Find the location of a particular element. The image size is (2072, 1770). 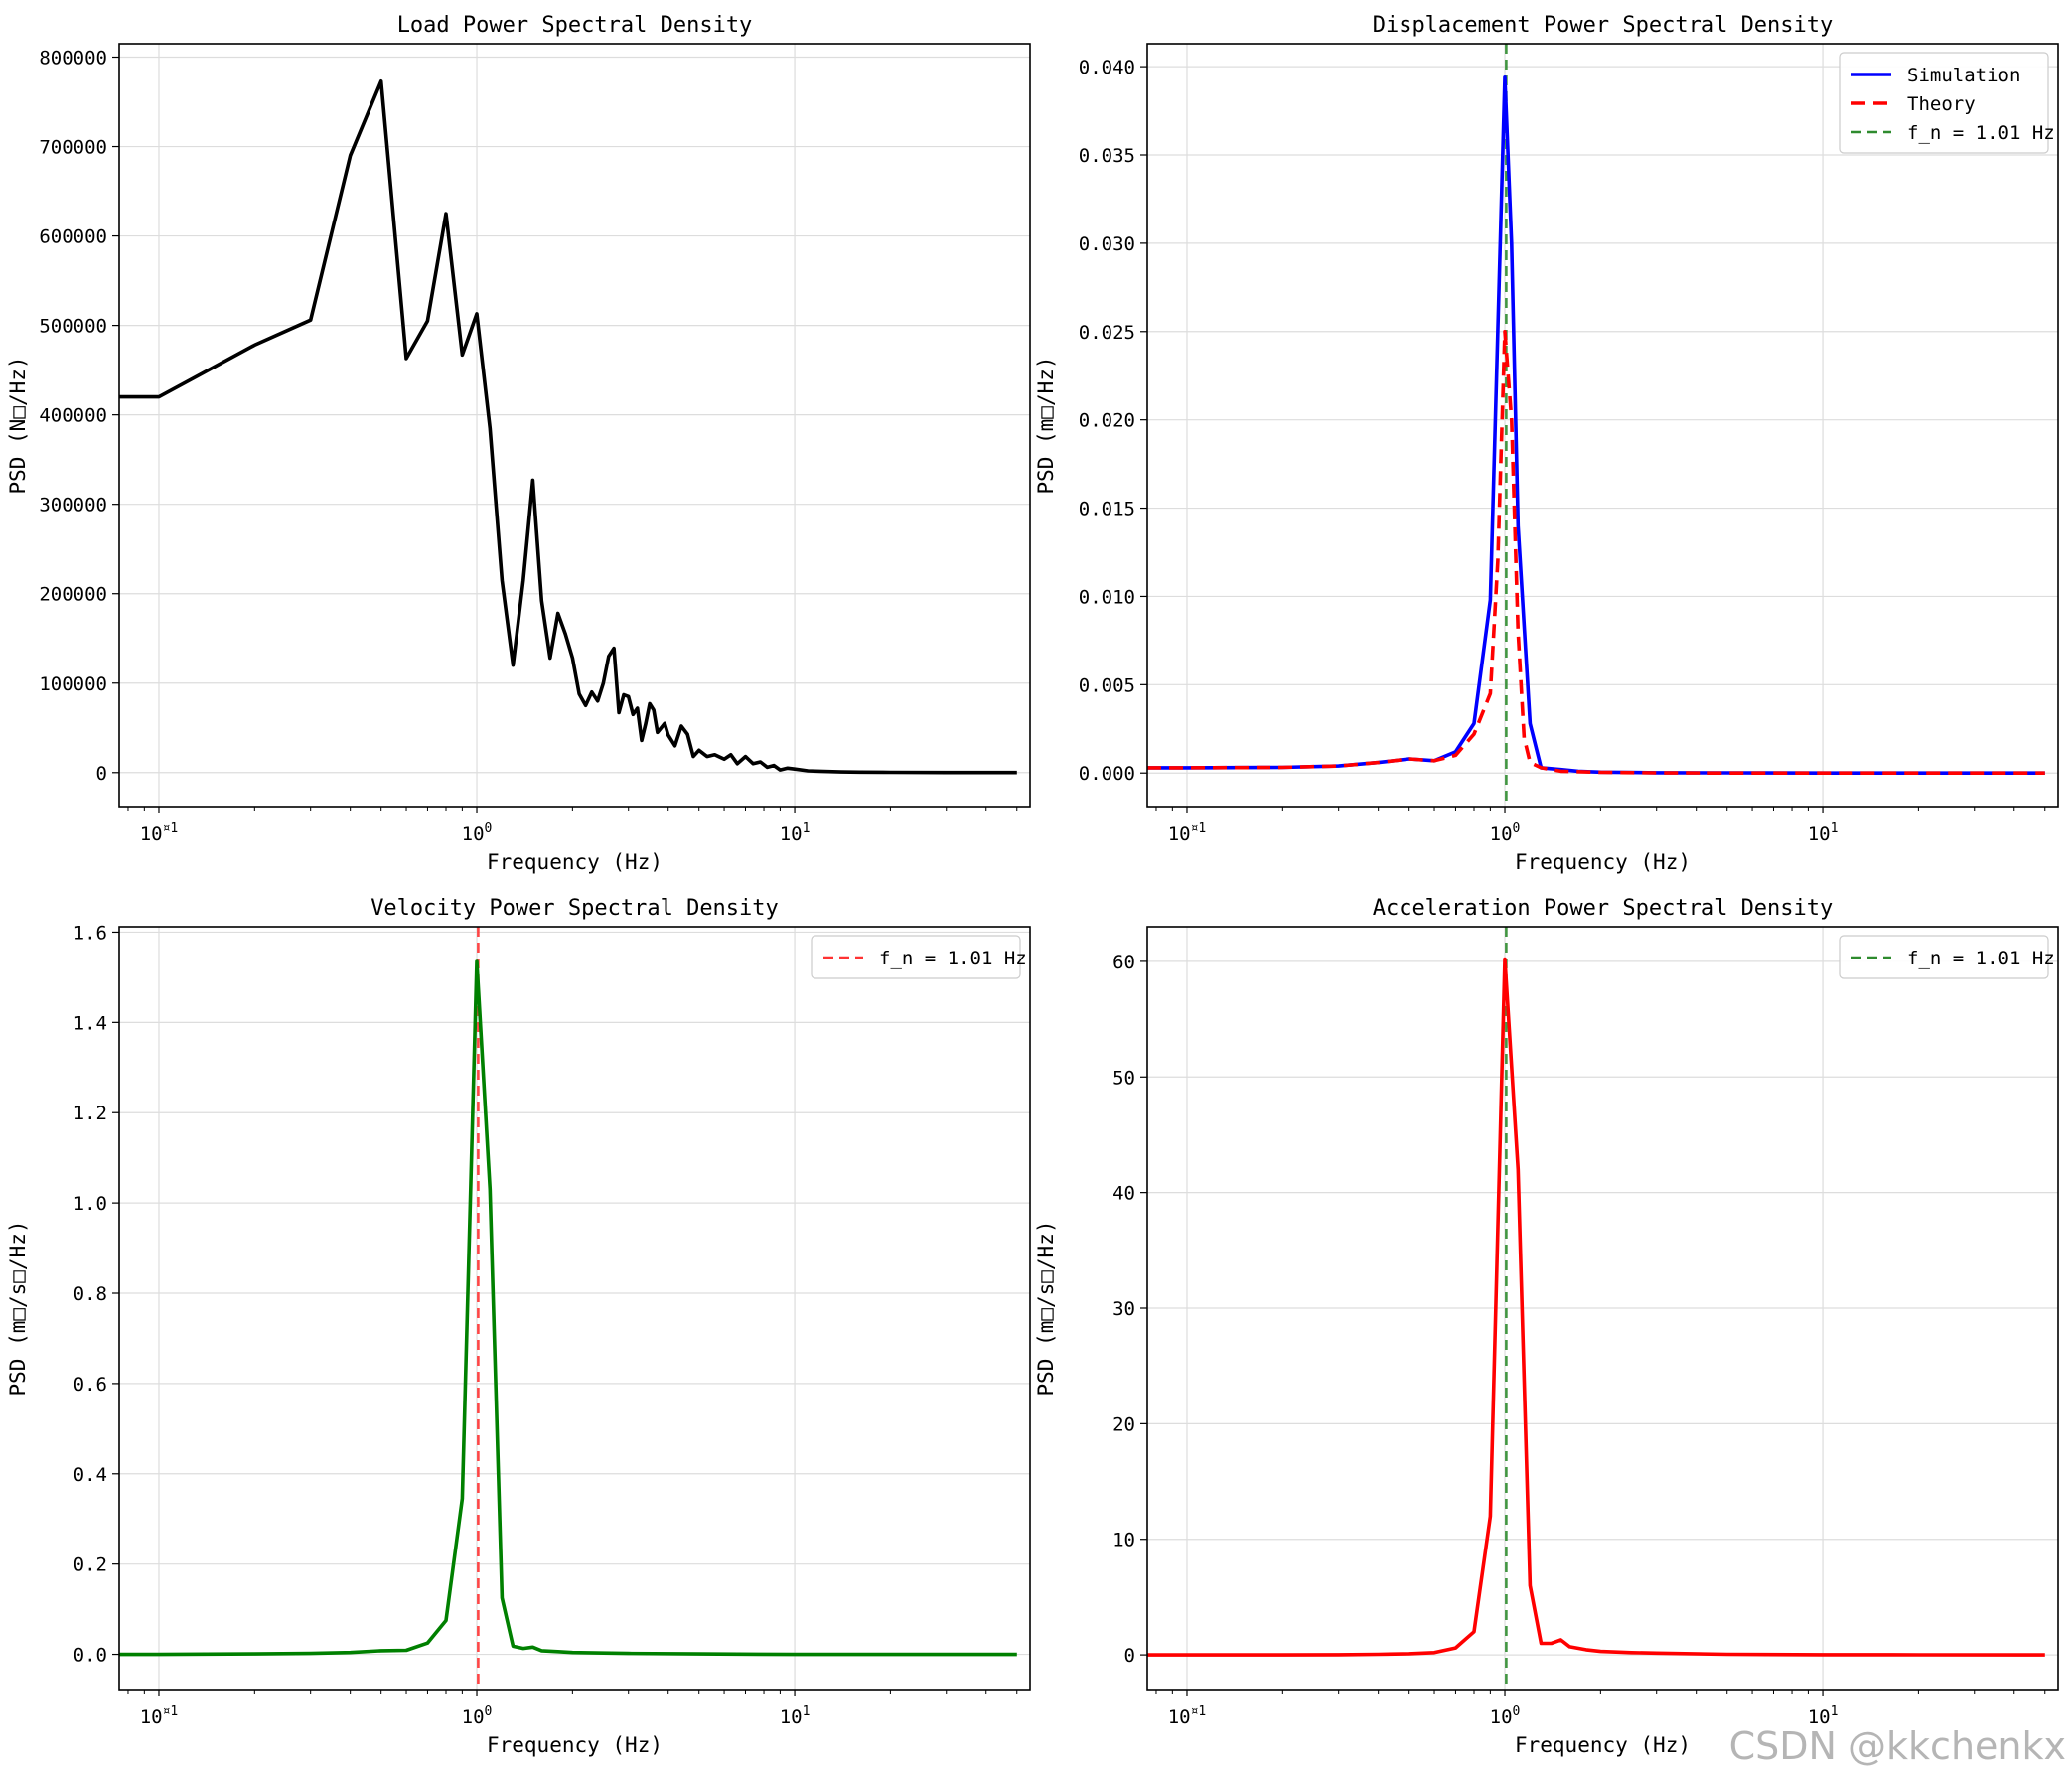

y-tick-label: 1.2 is located at coordinates (90, 1113).